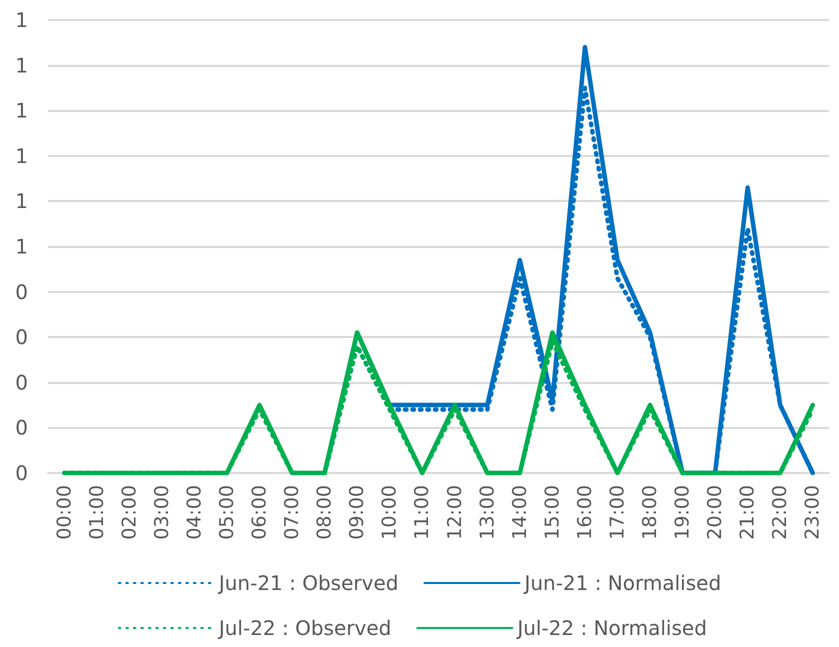 The width and height of the screenshot is (839, 647). What do you see at coordinates (64, 512) in the screenshot?
I see `x-tick-label: 00:00` at bounding box center [64, 512].